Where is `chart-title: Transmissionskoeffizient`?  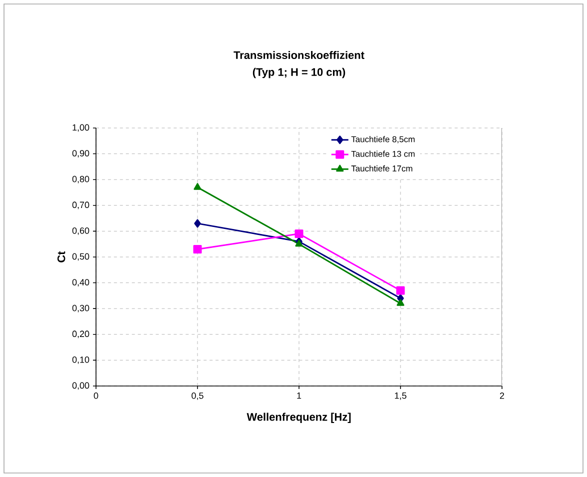
chart-title: Transmissionskoeffizient is located at coordinates (299, 55).